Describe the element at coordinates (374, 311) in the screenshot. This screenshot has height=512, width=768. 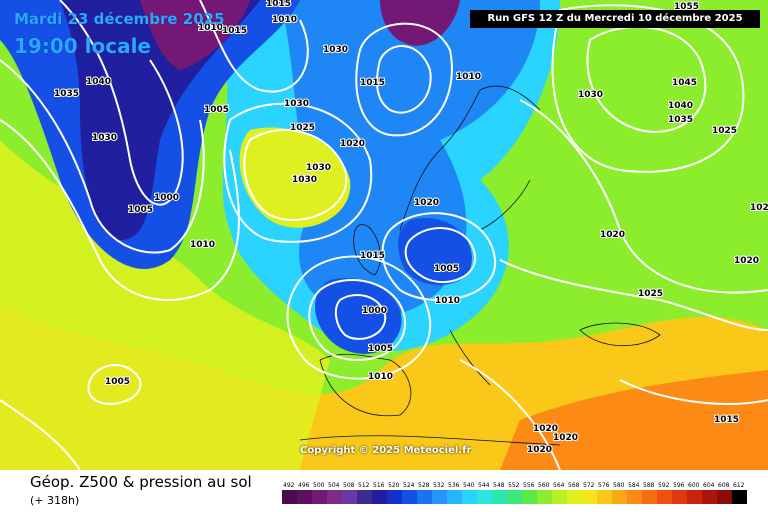
I see `isobar-label: 1000` at that location.